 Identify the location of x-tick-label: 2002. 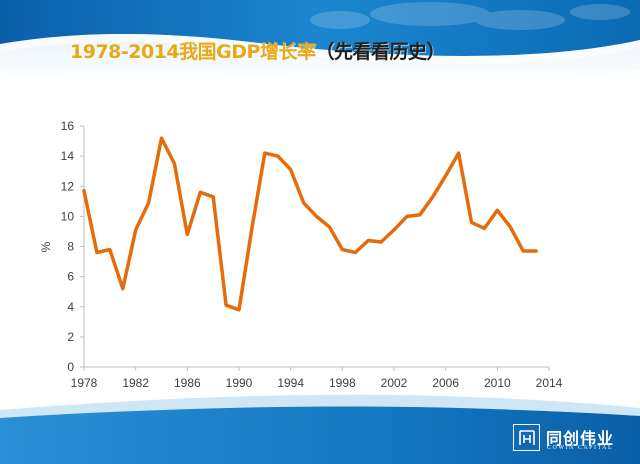
(394, 383).